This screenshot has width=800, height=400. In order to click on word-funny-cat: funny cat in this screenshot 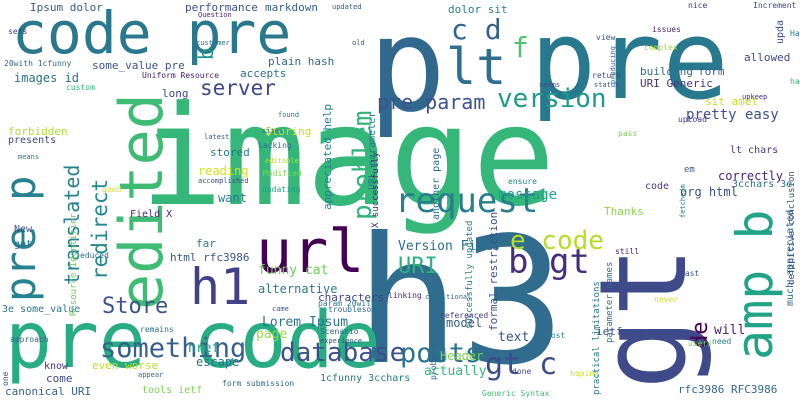, I will do `click(293, 270)`.